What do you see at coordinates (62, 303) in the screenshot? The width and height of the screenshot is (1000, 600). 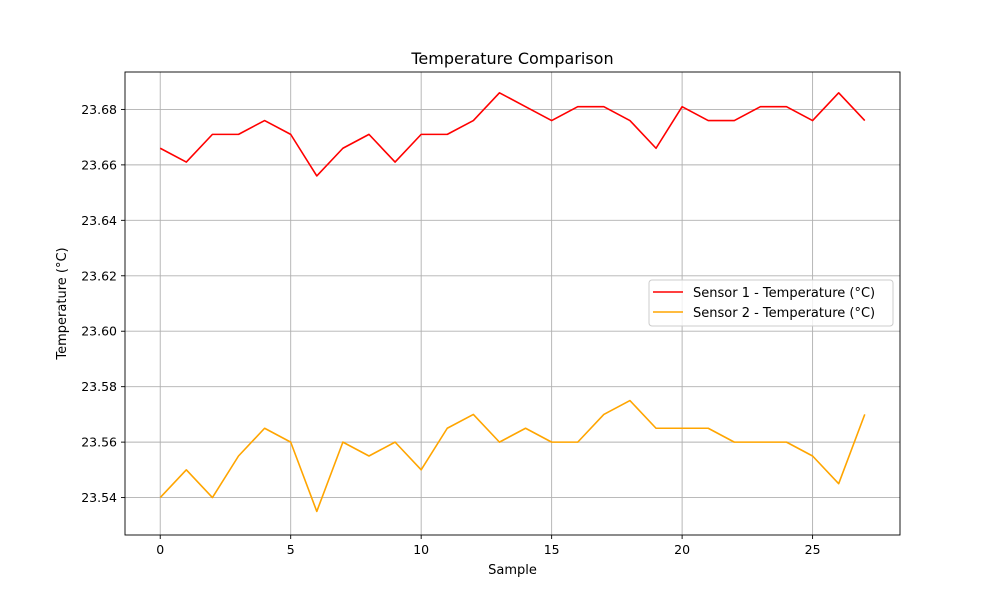 I see `y-axis-label: Temperature (°C)` at bounding box center [62, 303].